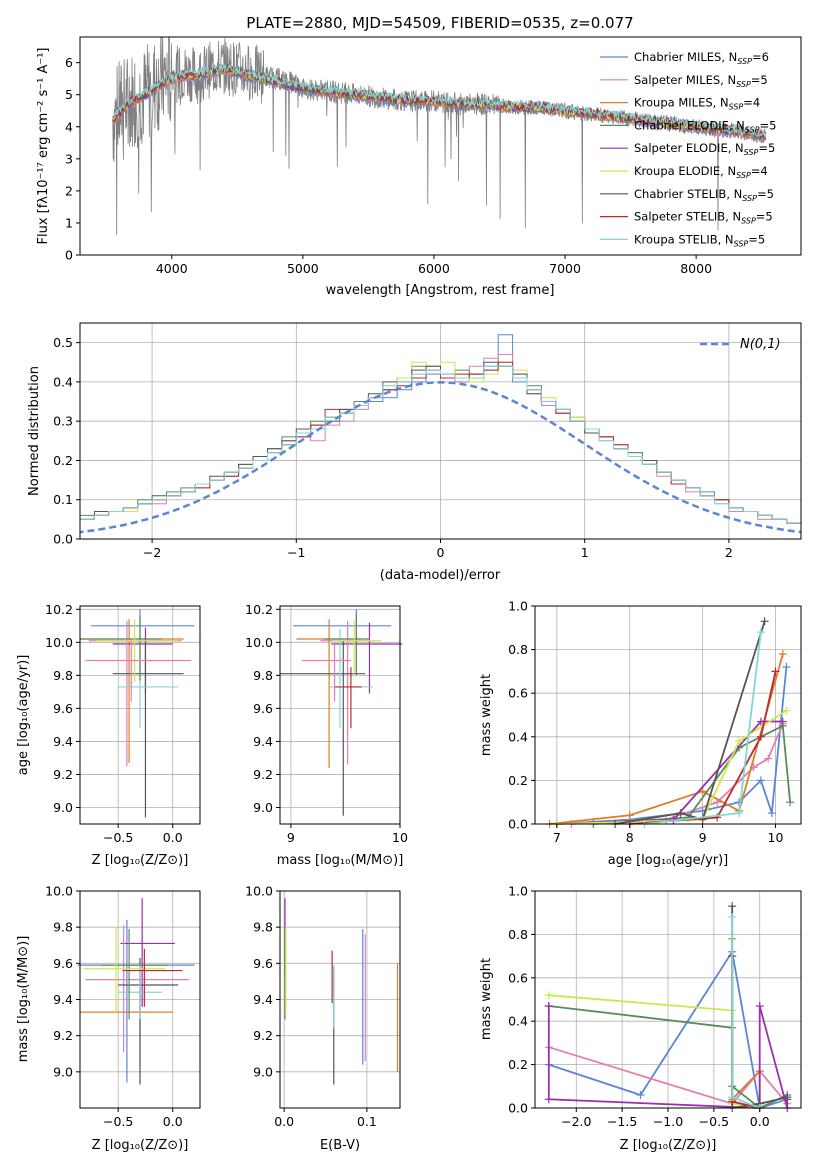 The height and width of the screenshot is (1170, 819). What do you see at coordinates (518, 693) in the screenshot?
I see `y-tick-label: 0.6` at bounding box center [518, 693].